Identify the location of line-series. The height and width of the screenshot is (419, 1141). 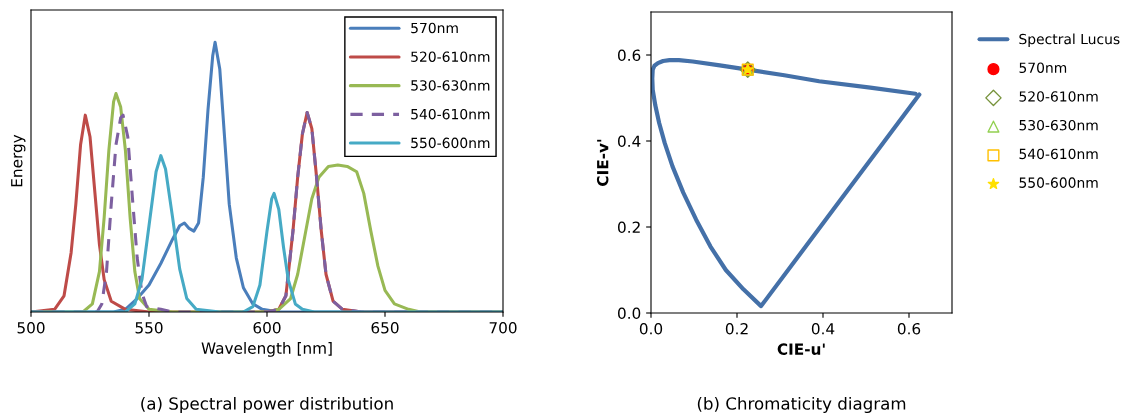
(786, 183).